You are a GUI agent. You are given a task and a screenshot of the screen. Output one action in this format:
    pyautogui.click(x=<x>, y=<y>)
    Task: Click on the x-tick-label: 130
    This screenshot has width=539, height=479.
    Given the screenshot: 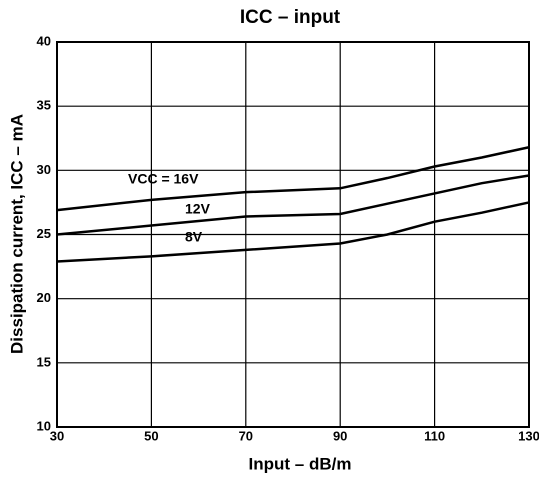 What is the action you would take?
    pyautogui.click(x=528, y=435)
    